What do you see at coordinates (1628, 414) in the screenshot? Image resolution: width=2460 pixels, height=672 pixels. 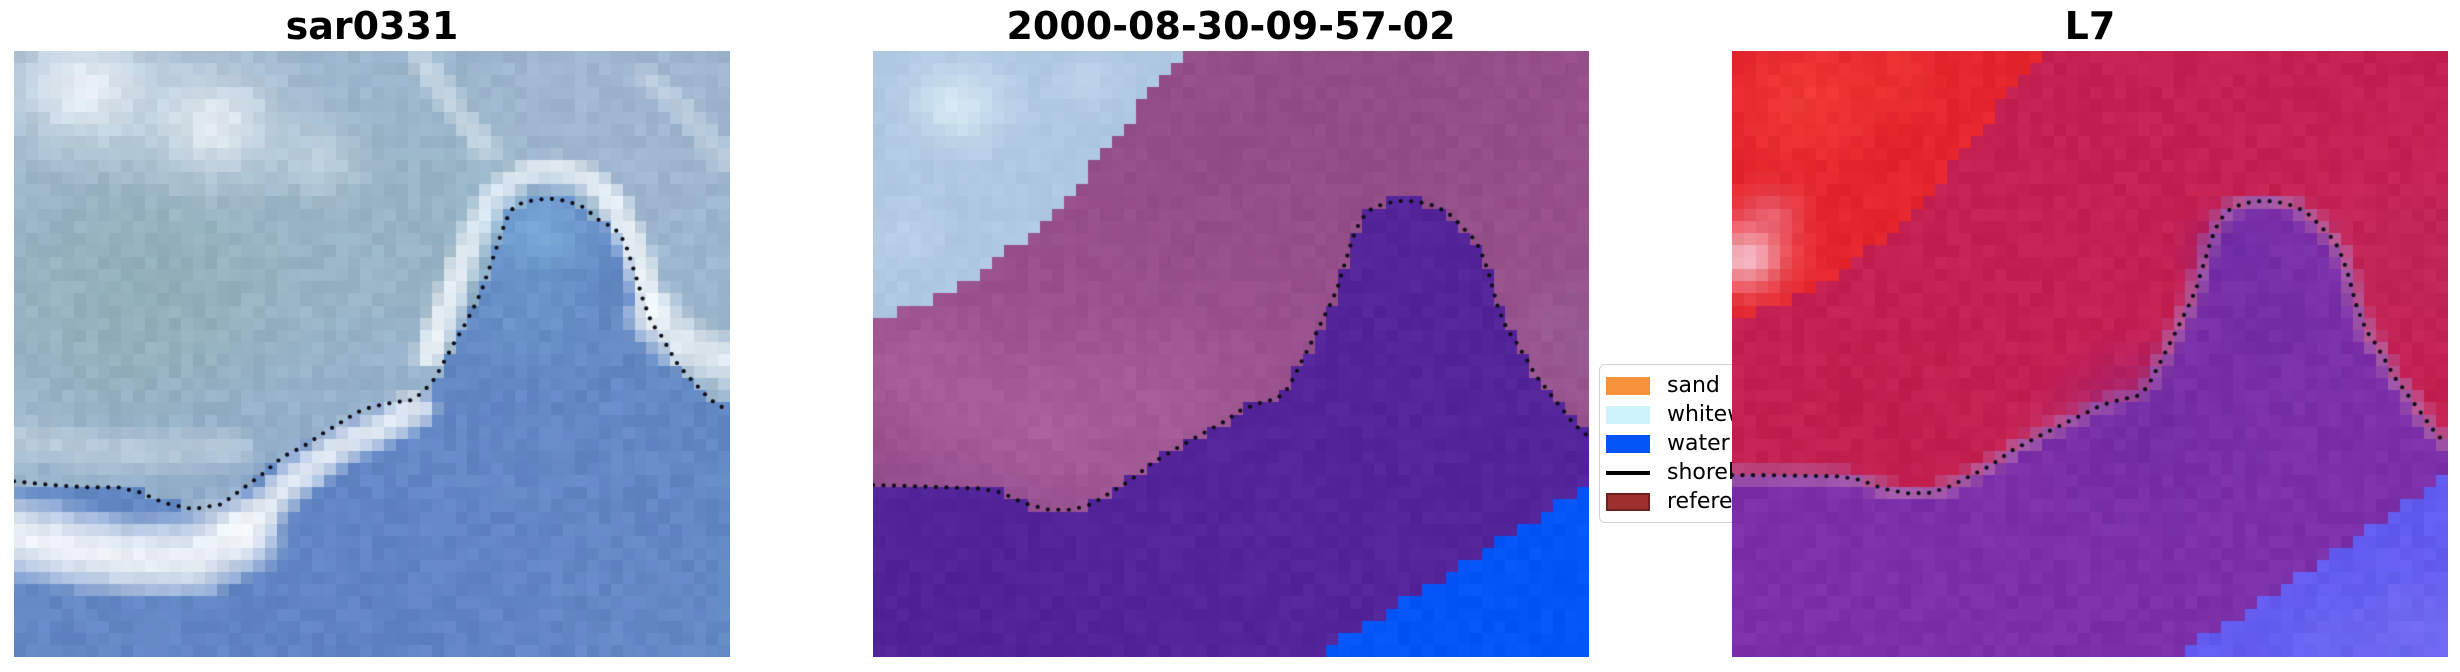 I see `legend-swatch-whitewater` at bounding box center [1628, 414].